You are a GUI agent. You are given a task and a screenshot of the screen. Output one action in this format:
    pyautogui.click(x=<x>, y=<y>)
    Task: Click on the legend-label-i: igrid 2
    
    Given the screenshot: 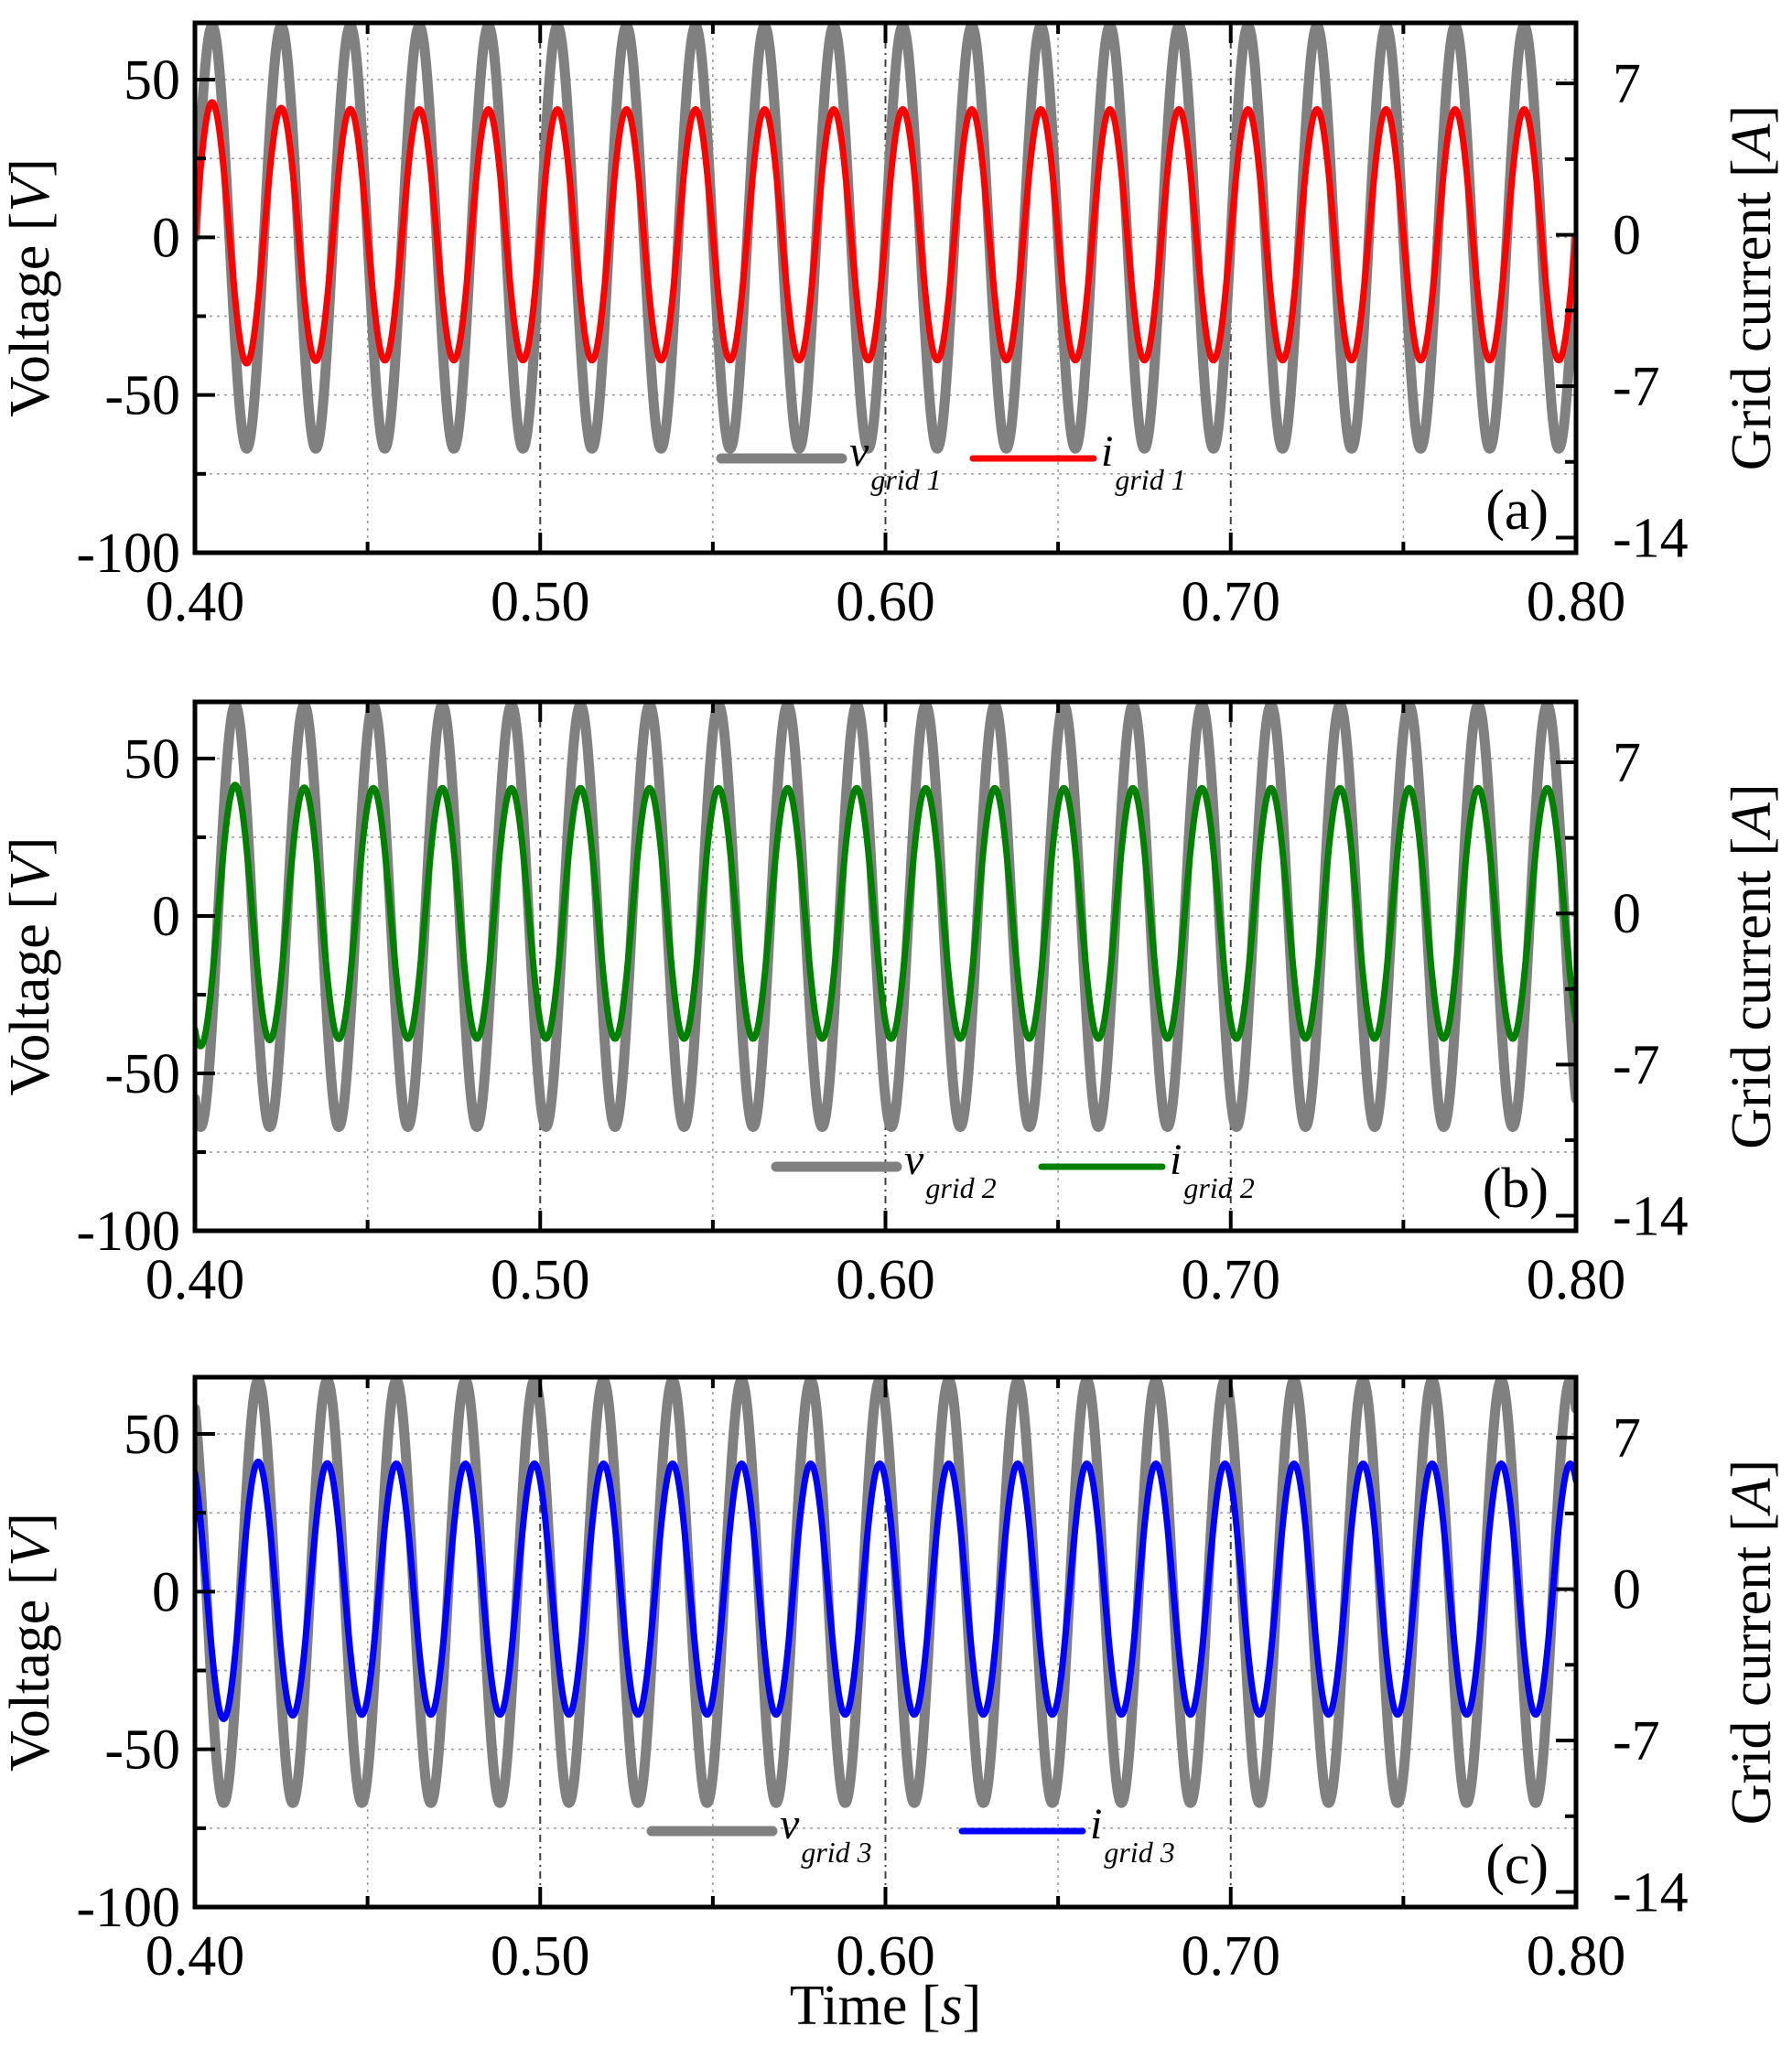 What is the action you would take?
    pyautogui.click(x=1212, y=1170)
    